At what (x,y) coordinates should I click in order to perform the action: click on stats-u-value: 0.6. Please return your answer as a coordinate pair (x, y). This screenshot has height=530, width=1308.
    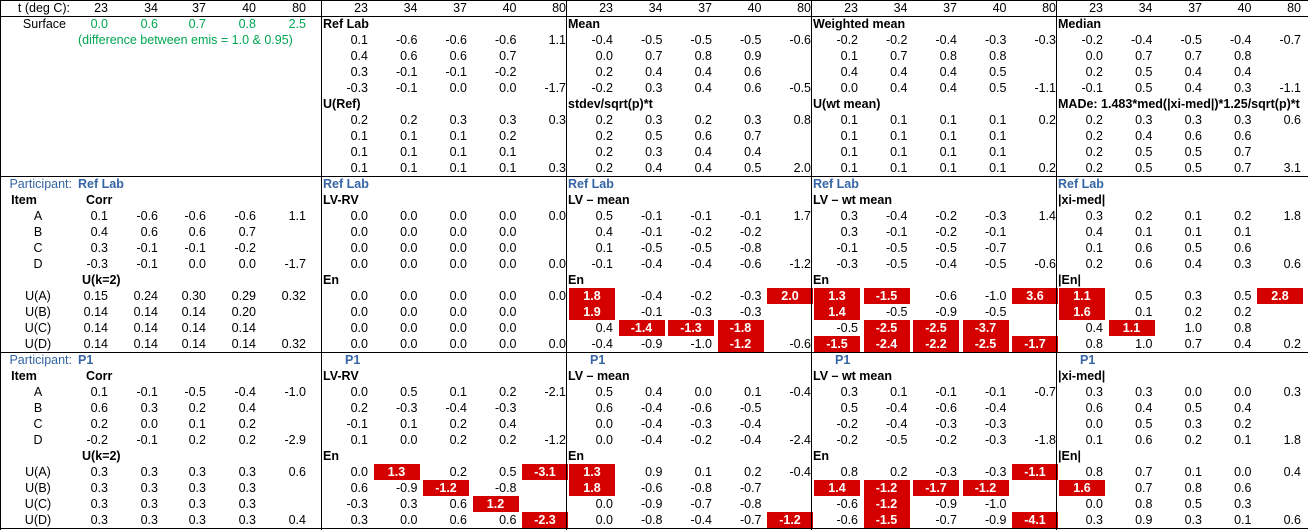
    Looking at the image, I should click on (1193, 136).